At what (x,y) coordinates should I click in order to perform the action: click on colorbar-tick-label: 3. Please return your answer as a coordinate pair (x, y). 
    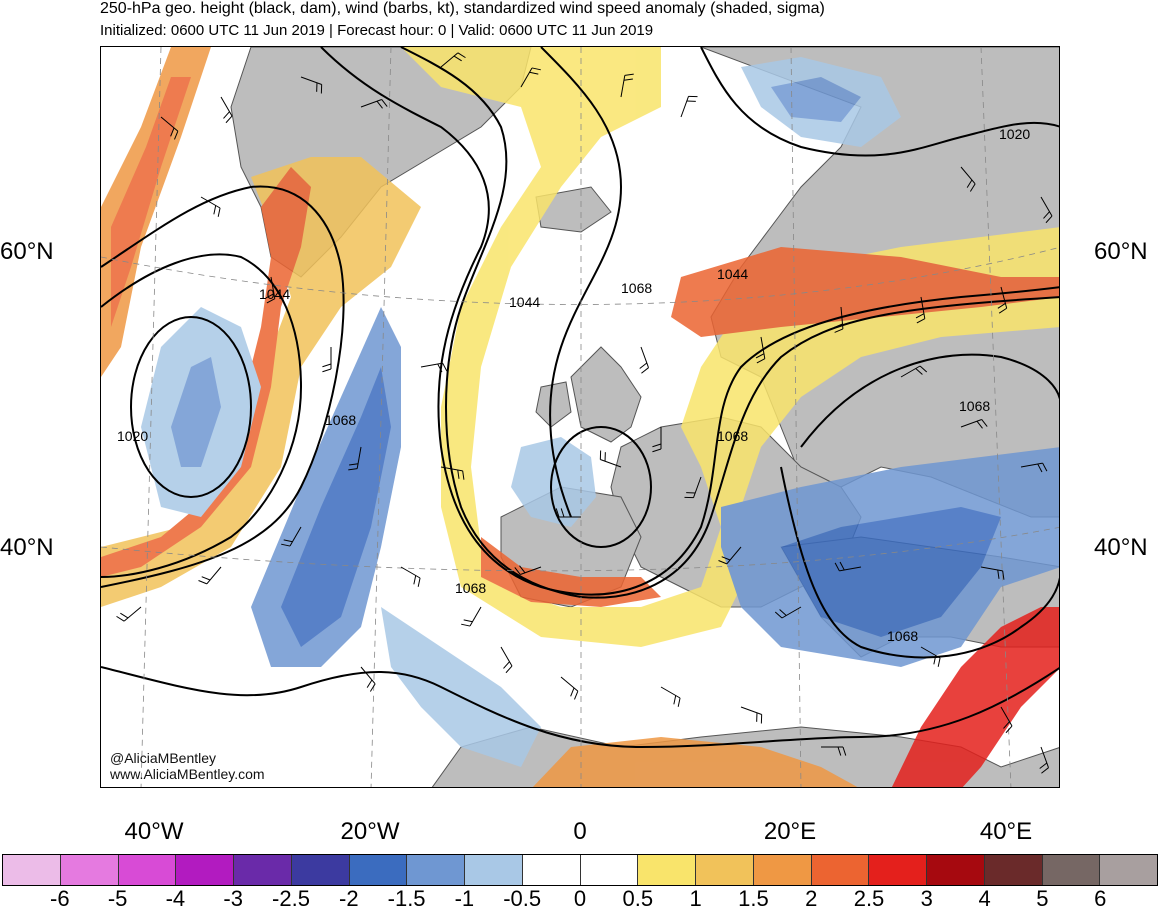
    Looking at the image, I should click on (926, 898).